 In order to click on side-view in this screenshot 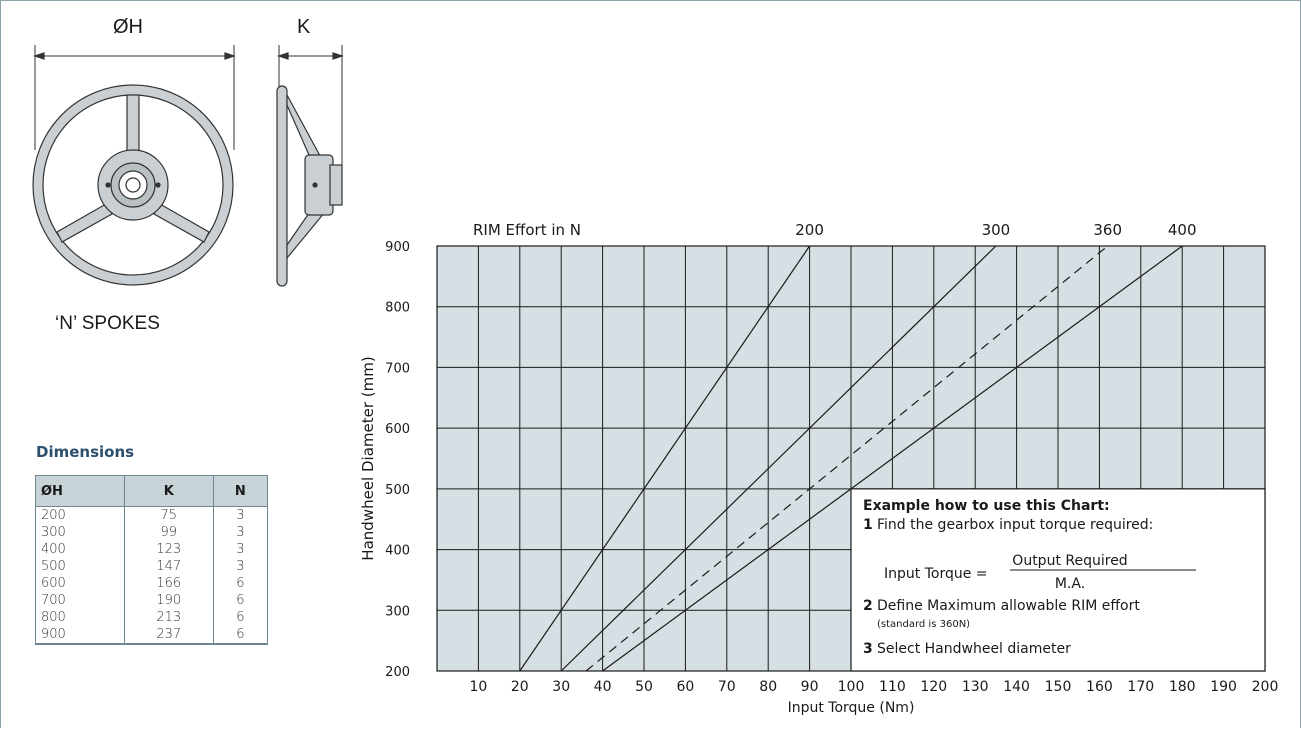, I will do `click(310, 166)`.